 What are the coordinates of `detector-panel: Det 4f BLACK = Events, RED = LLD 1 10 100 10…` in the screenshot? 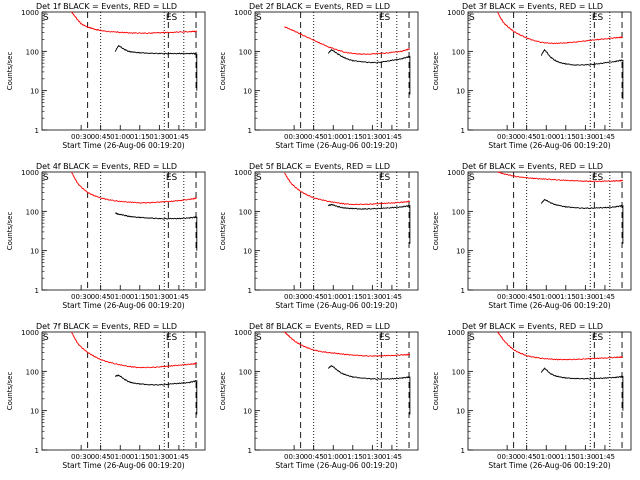 It's located at (106, 236).